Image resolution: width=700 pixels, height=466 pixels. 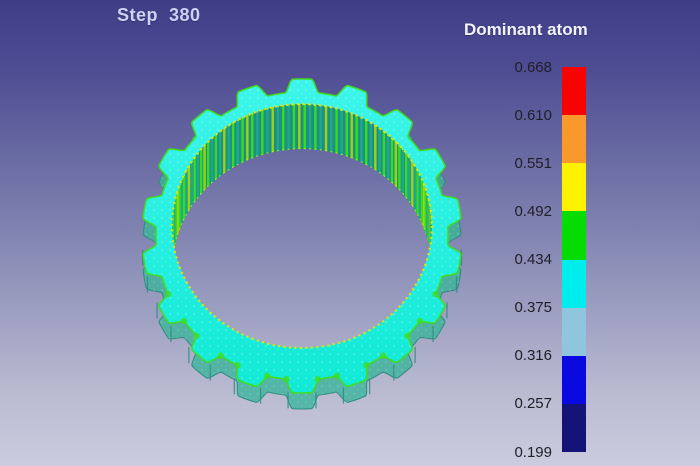 What do you see at coordinates (533, 452) in the screenshot?
I see `colorbar-tick: 0.199` at bounding box center [533, 452].